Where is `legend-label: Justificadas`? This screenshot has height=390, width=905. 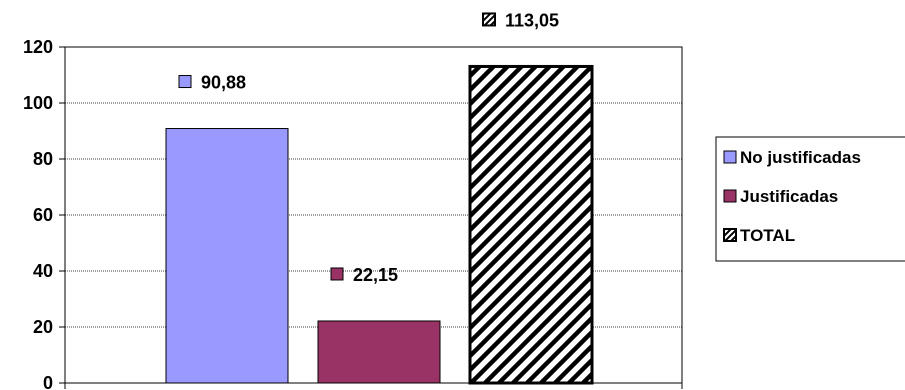 legend-label: Justificadas is located at coordinates (789, 196).